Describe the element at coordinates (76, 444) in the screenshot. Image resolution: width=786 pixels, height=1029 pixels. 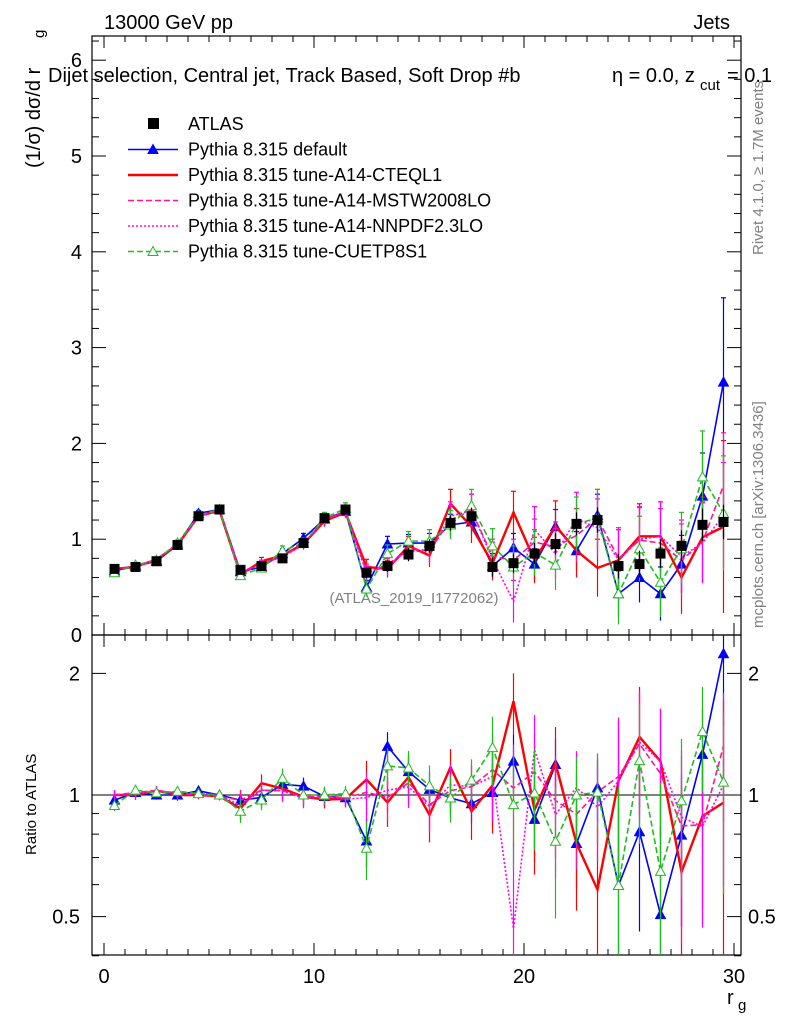
I see `y-tick-label-top: 2` at that location.